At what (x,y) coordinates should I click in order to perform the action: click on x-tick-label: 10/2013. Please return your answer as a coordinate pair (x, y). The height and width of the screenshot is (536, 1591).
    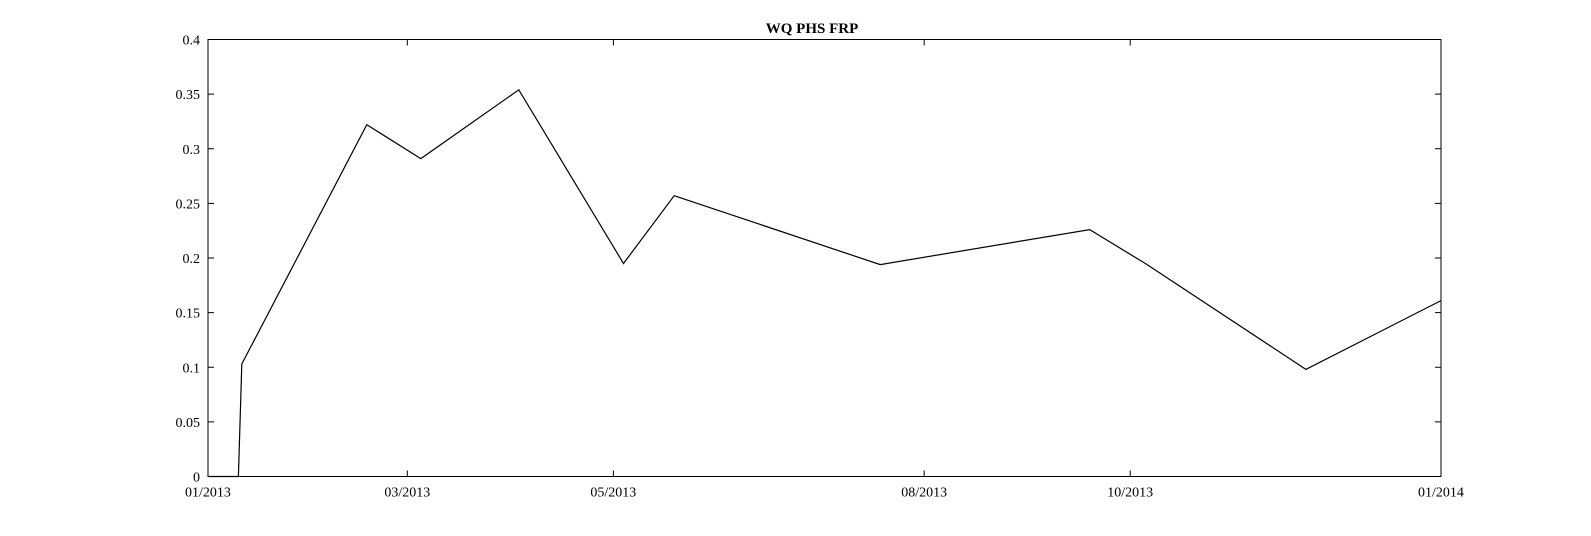
    Looking at the image, I should click on (1130, 493).